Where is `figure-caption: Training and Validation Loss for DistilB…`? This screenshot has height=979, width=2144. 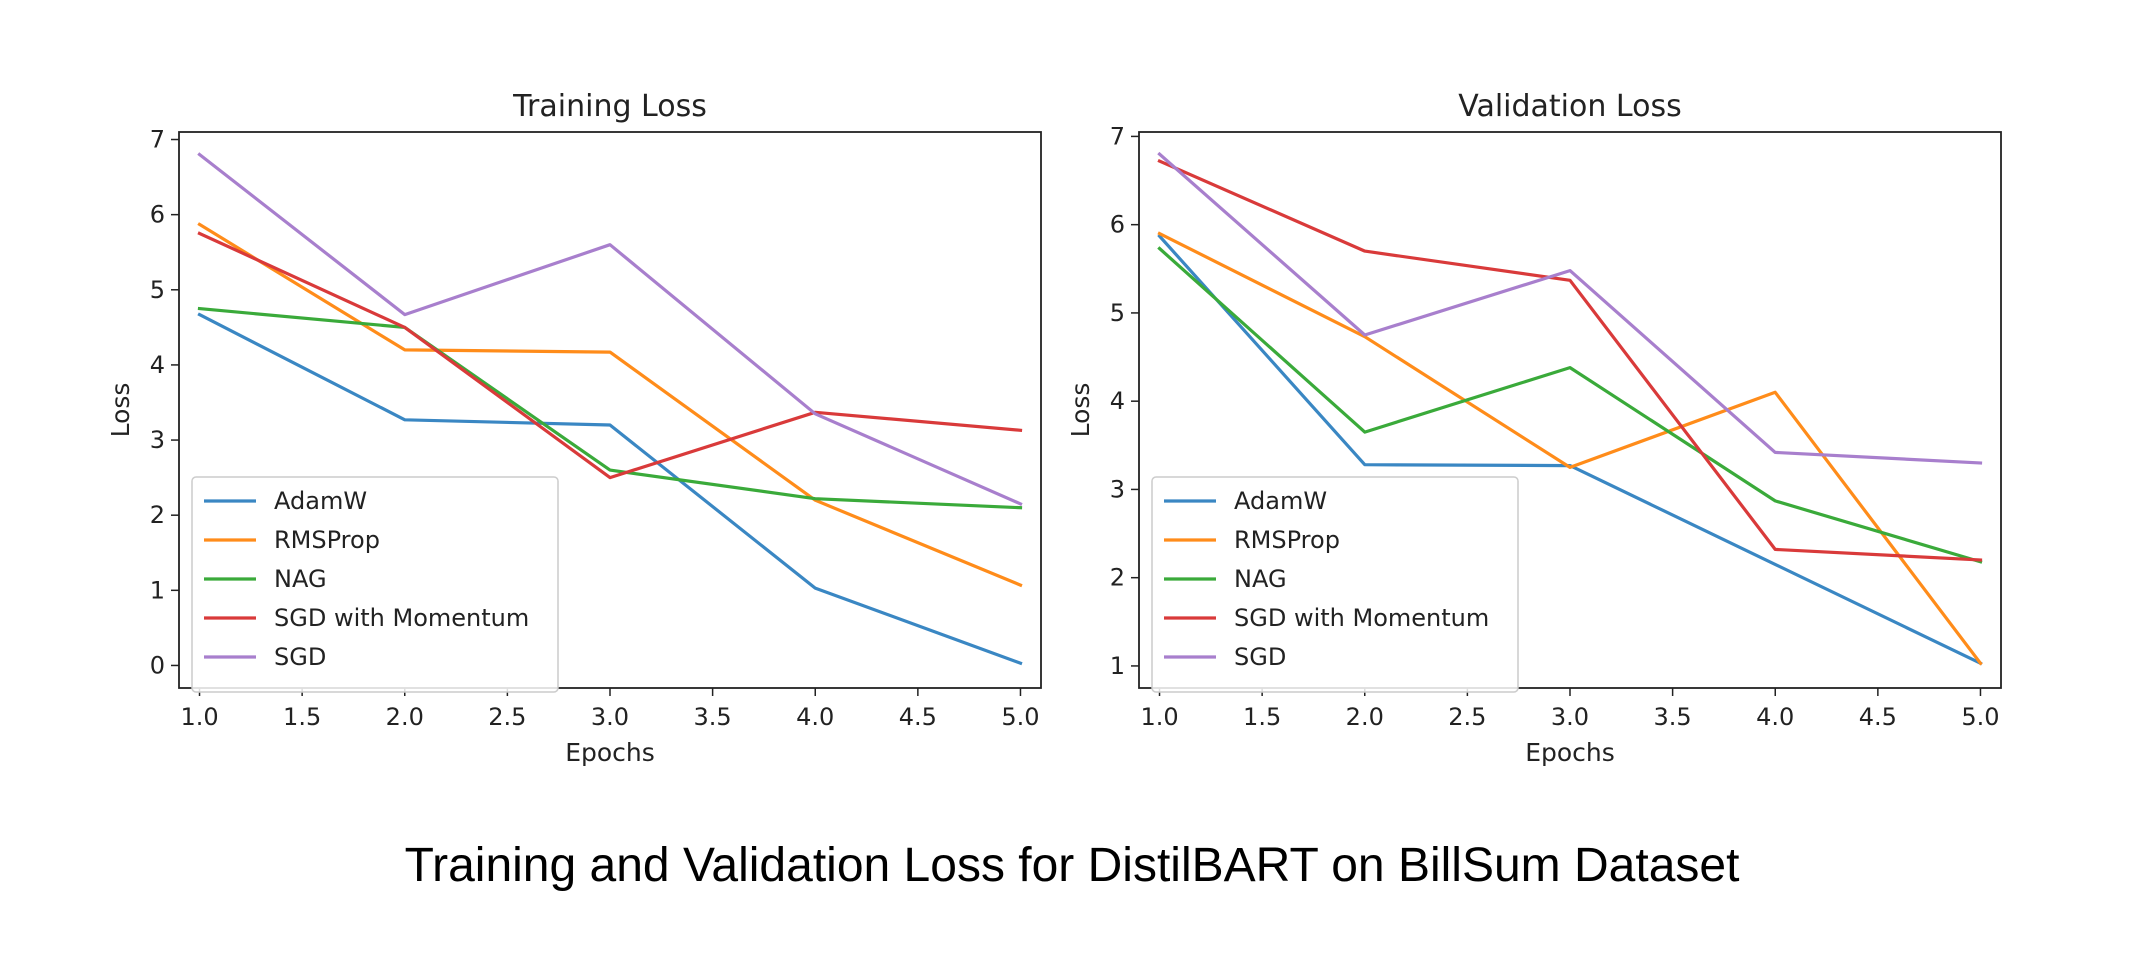 figure-caption: Training and Validation Loss for DistilB… is located at coordinates (1072, 865).